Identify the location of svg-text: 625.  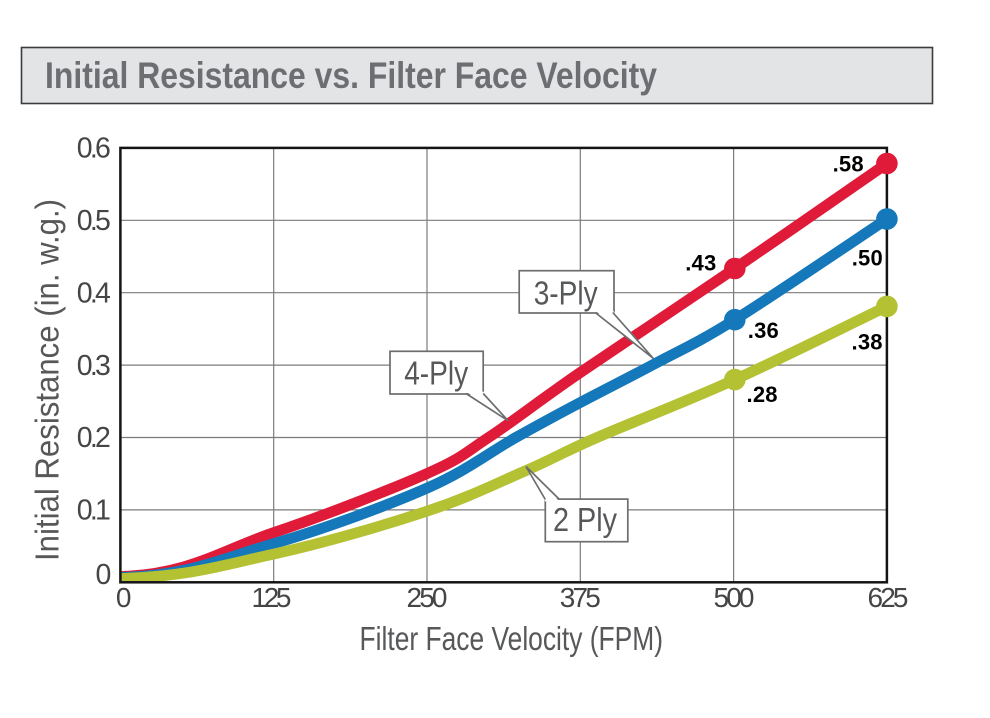
(888, 597).